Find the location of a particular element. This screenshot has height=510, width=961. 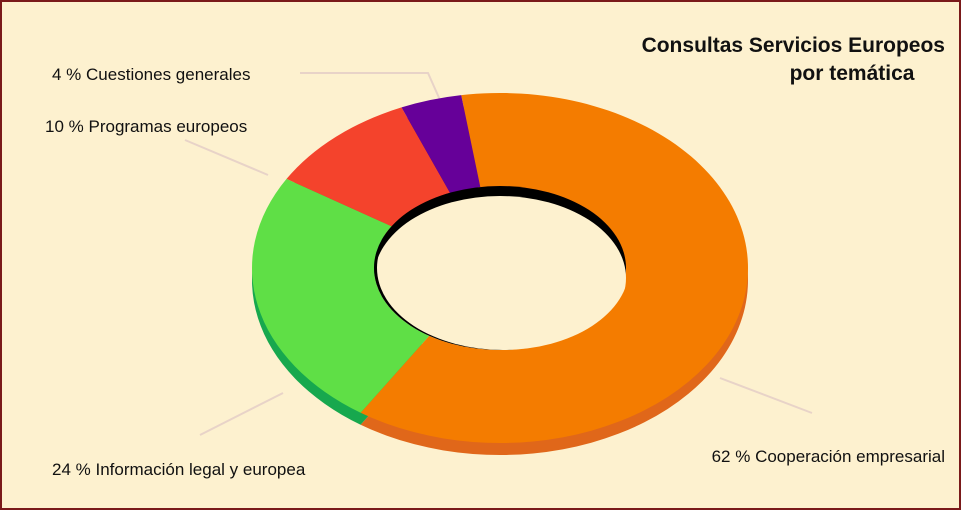

hole is located at coordinates (501, 273).